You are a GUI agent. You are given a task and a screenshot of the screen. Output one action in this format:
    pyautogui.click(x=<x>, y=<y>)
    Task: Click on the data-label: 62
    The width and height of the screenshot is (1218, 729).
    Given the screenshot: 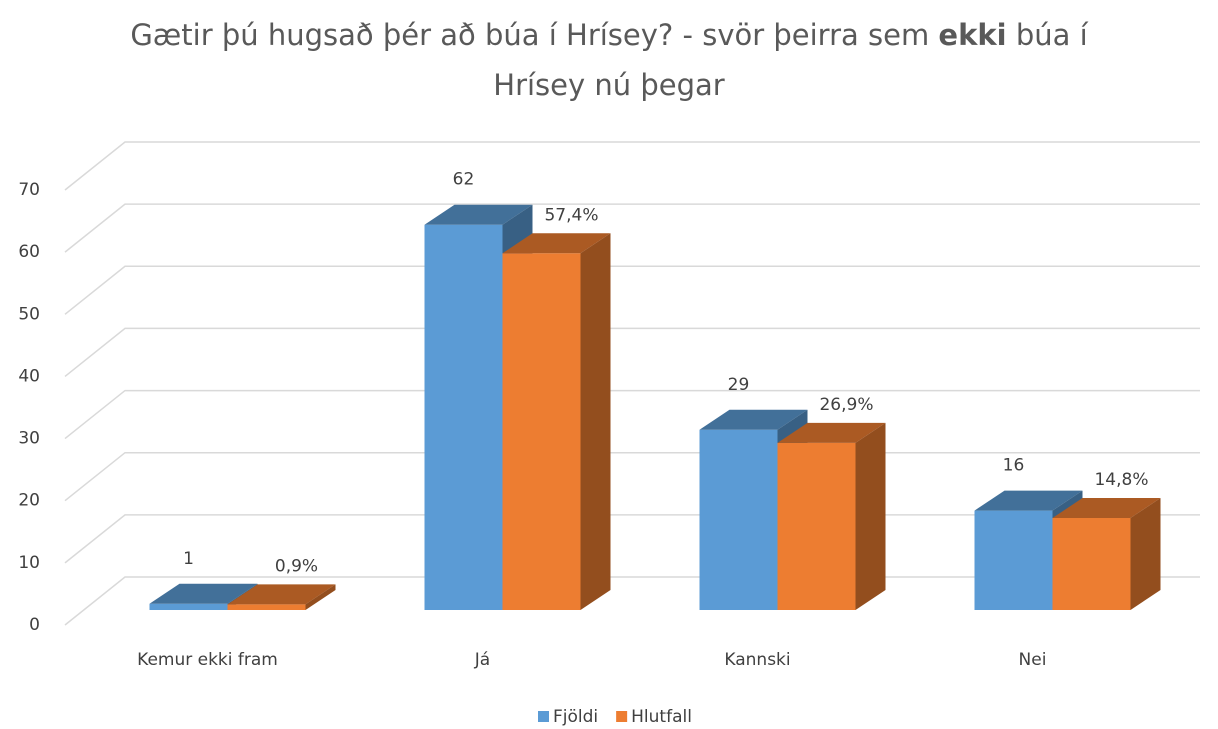 What is the action you would take?
    pyautogui.click(x=464, y=180)
    